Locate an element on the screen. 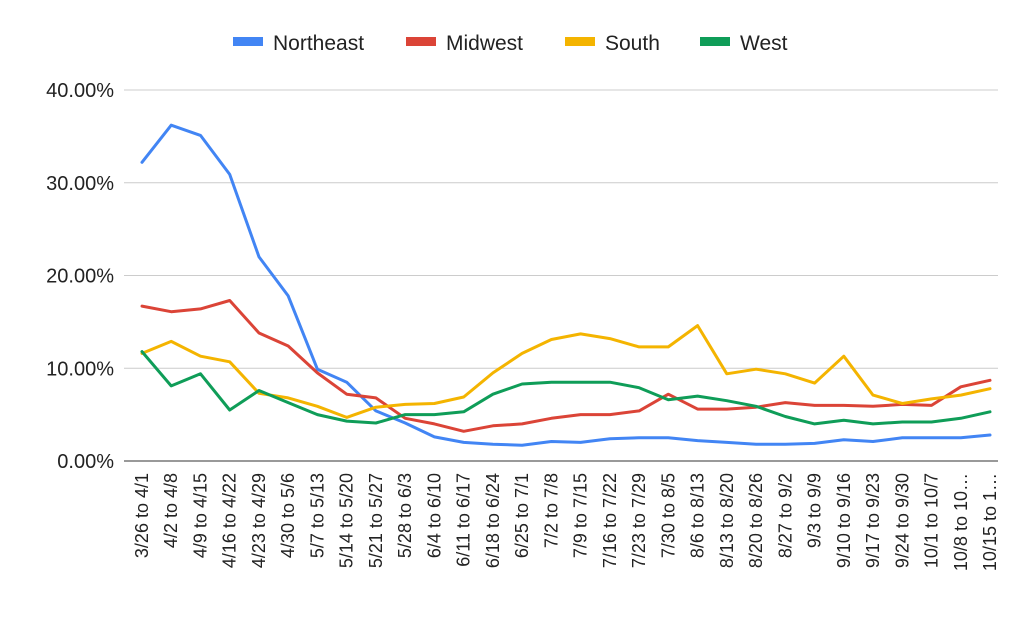 The width and height of the screenshot is (1030, 638). series-line-south is located at coordinates (566, 371).